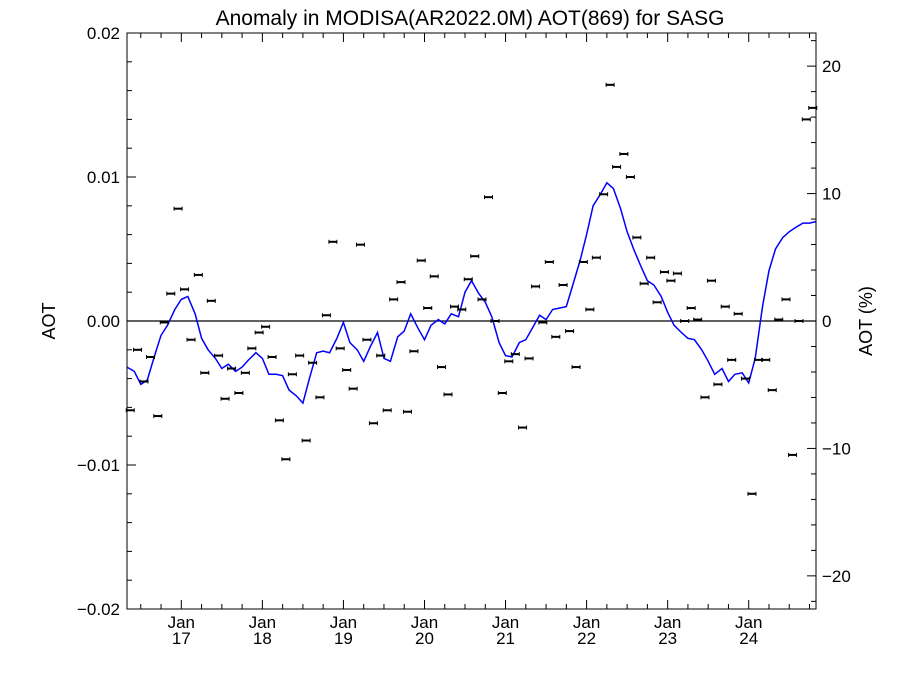  What do you see at coordinates (49, 320) in the screenshot?
I see `y-axis-label-left: AOT` at bounding box center [49, 320].